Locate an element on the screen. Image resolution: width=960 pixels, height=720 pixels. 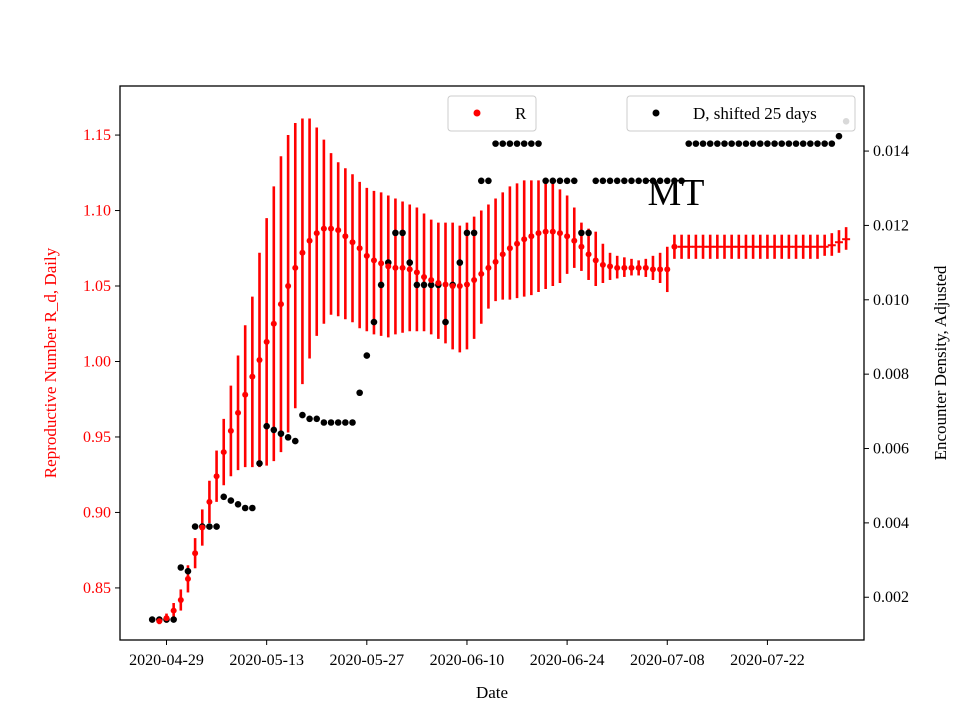
y-tick-right-label: 0.010 is located at coordinates (891, 300).